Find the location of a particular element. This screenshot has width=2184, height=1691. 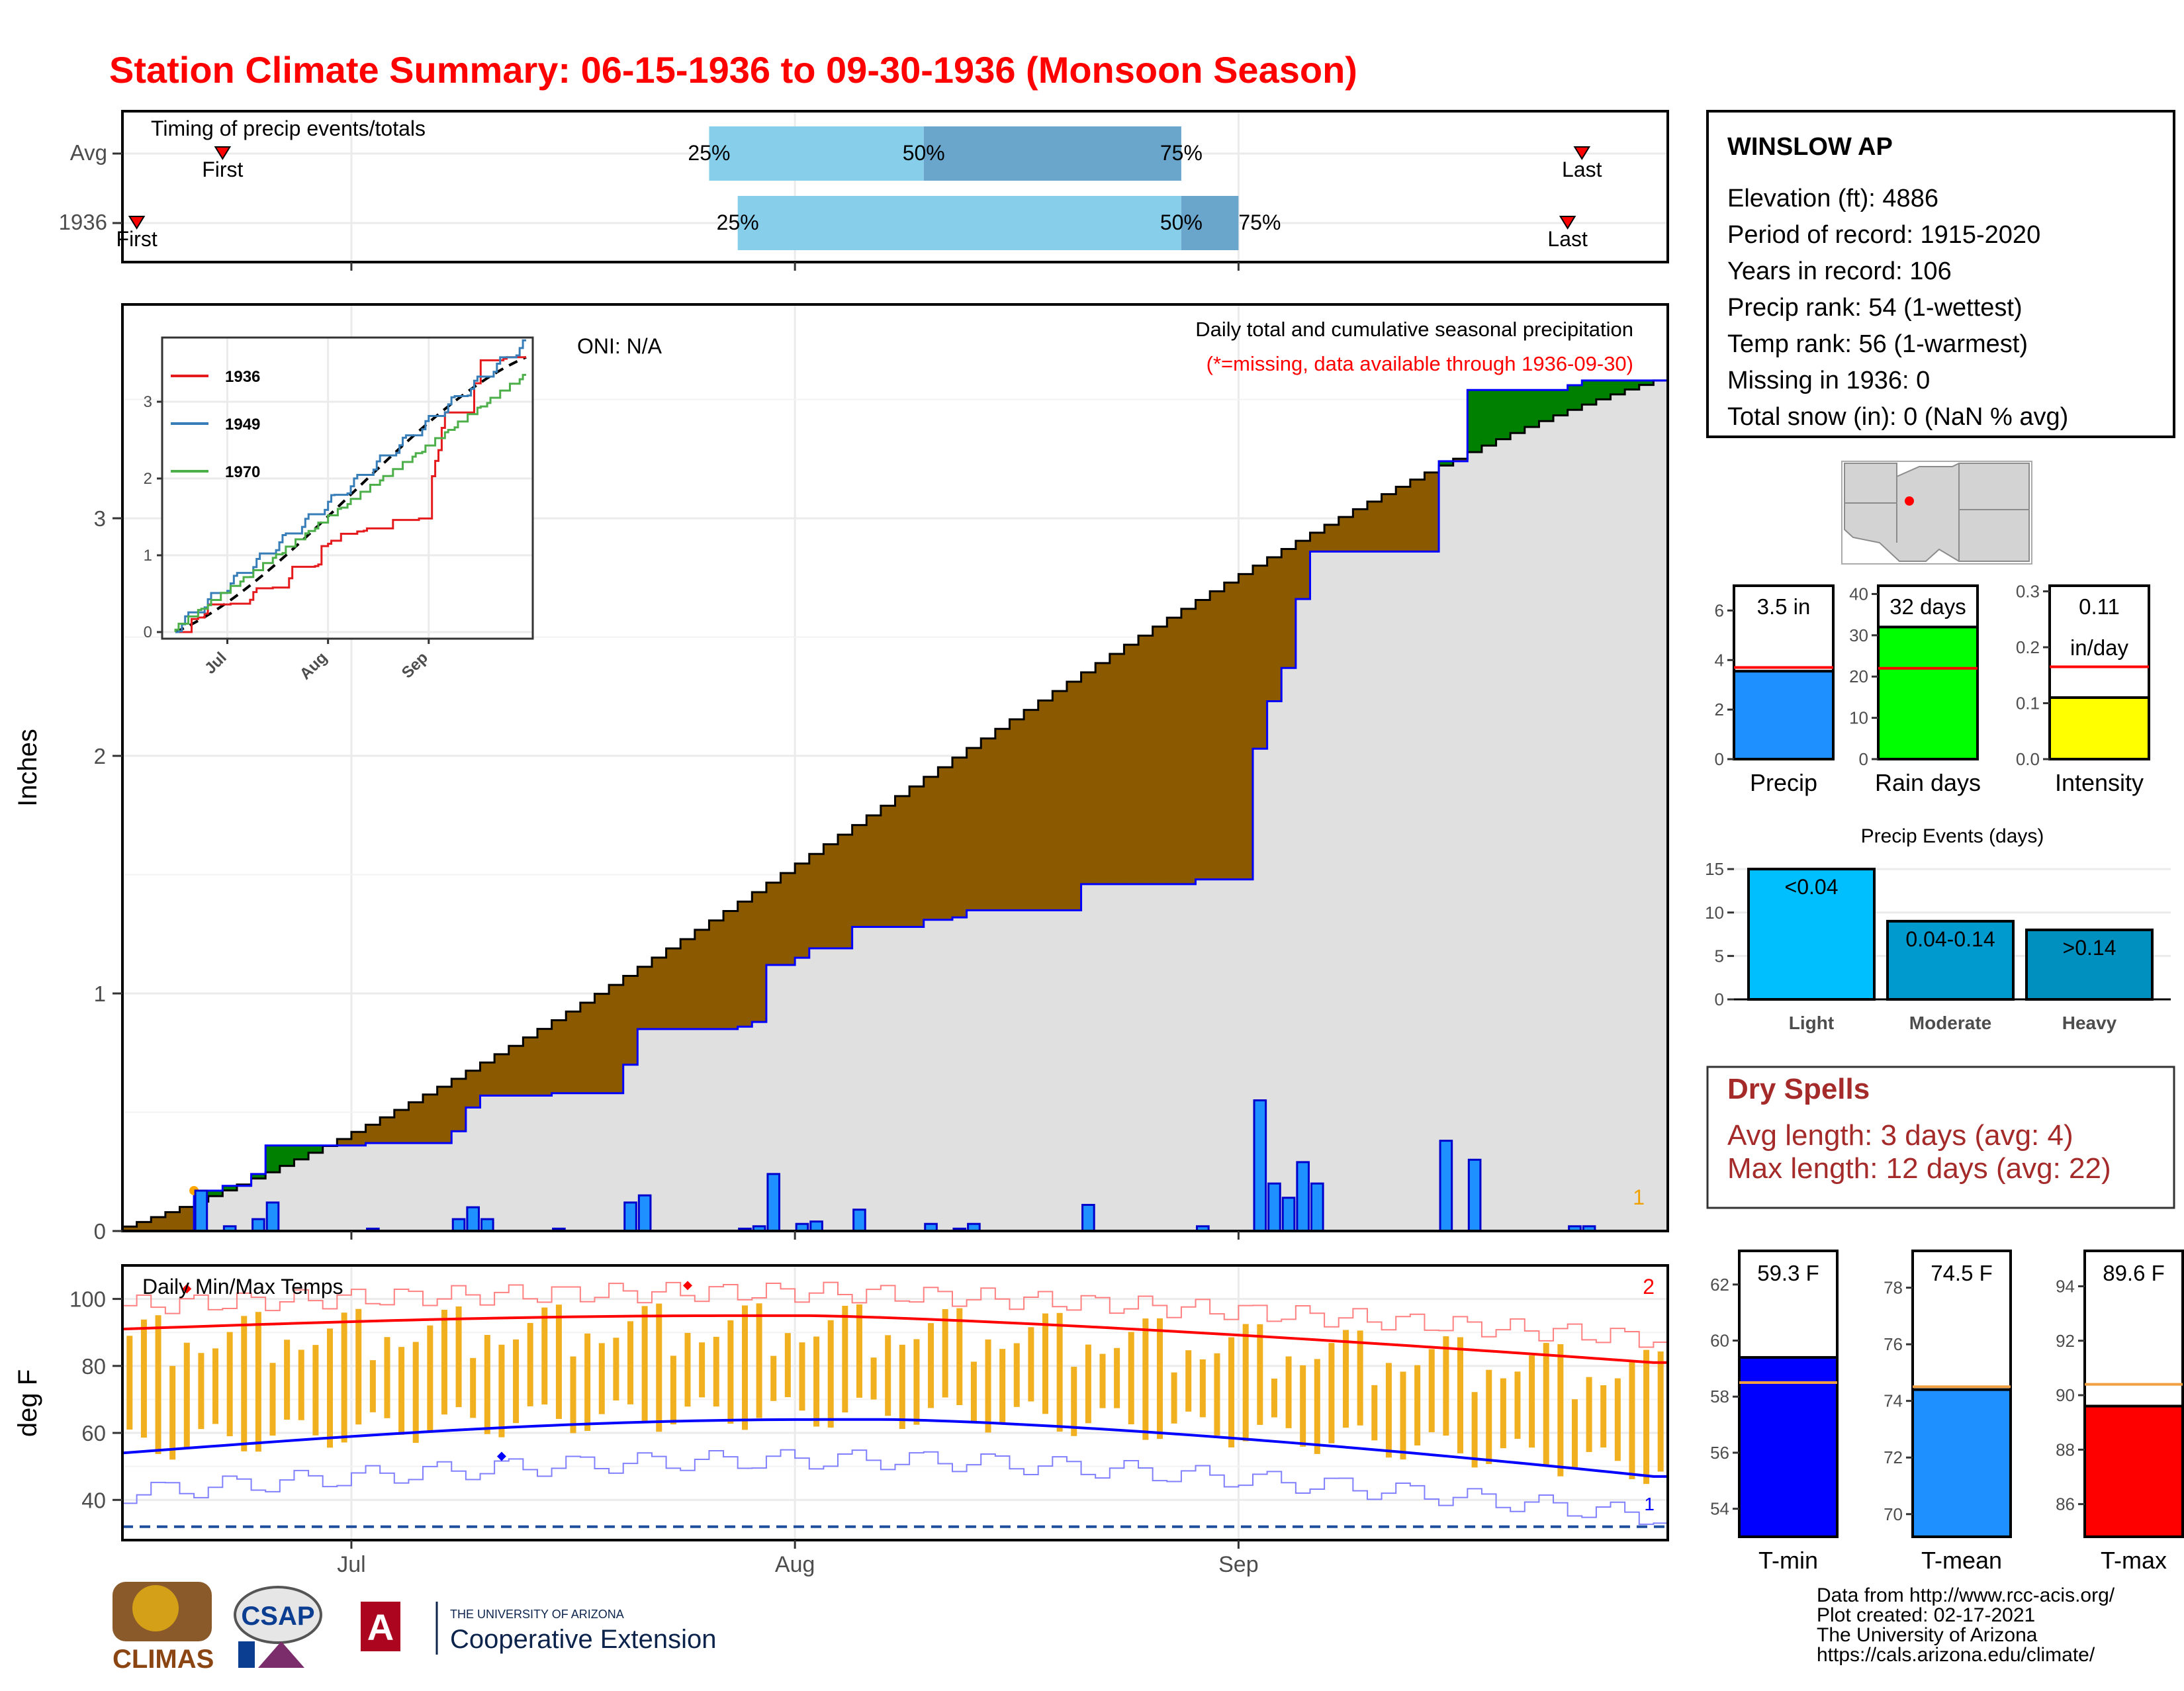

csap-logo-bars is located at coordinates (246, 1654).